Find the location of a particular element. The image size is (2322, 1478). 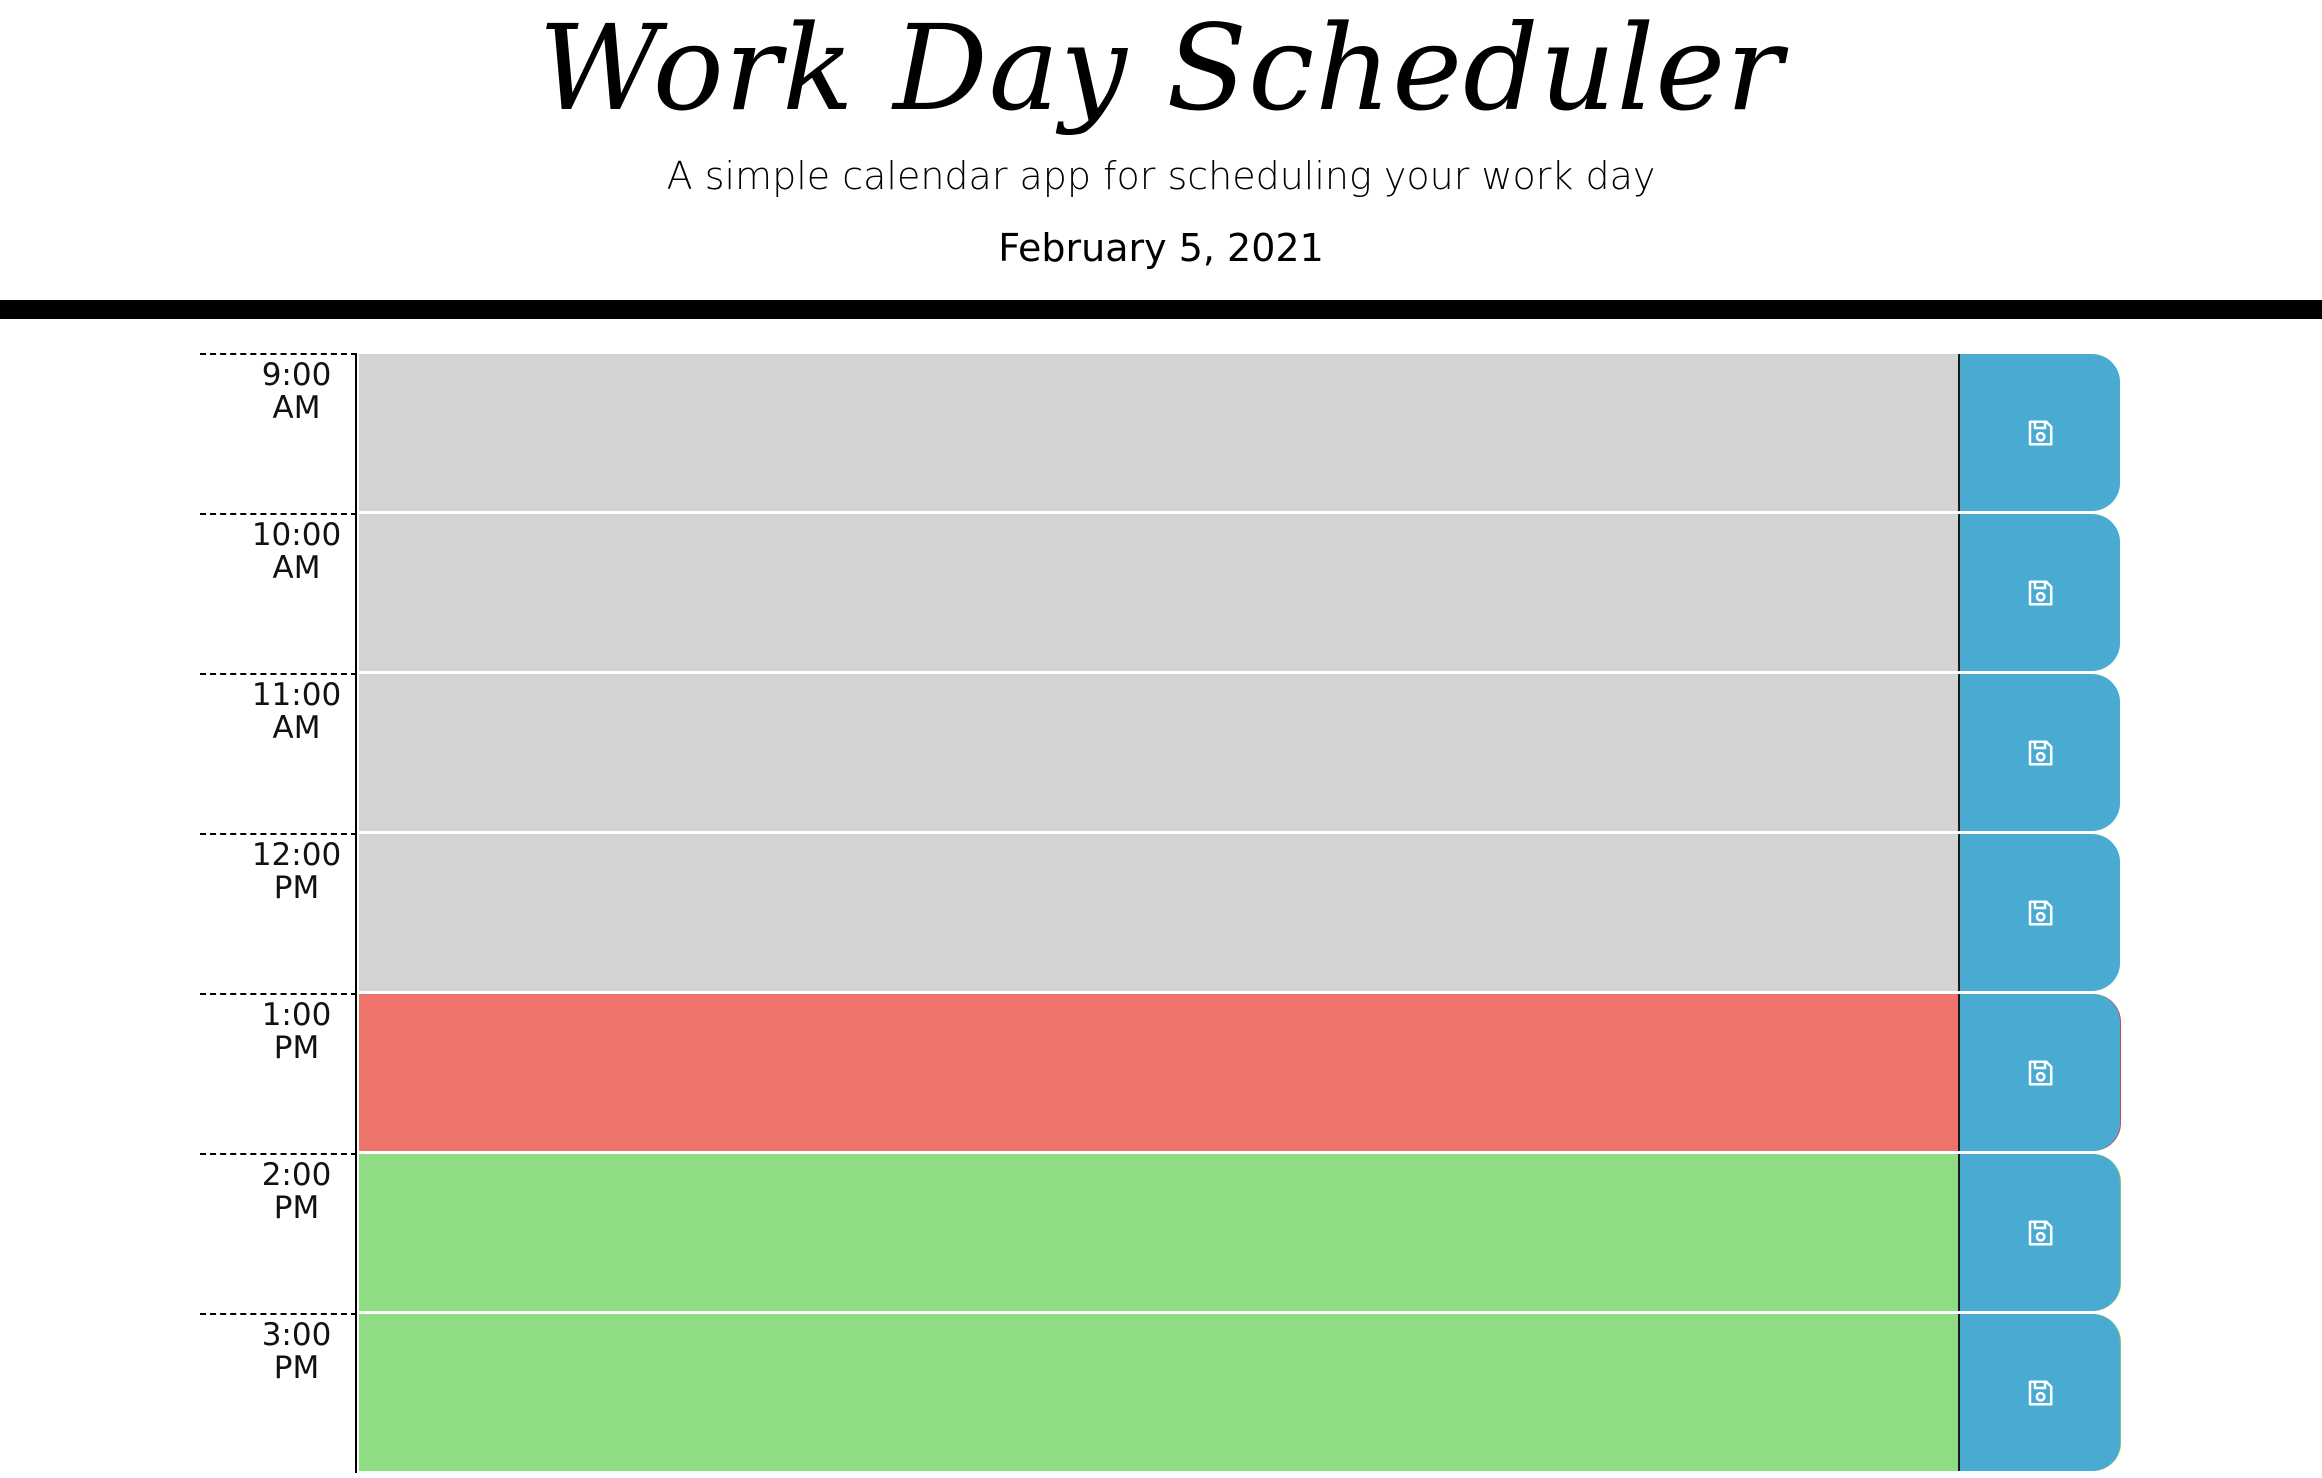

time-block-1pm: 1:00 PM is located at coordinates (1161, 1073).